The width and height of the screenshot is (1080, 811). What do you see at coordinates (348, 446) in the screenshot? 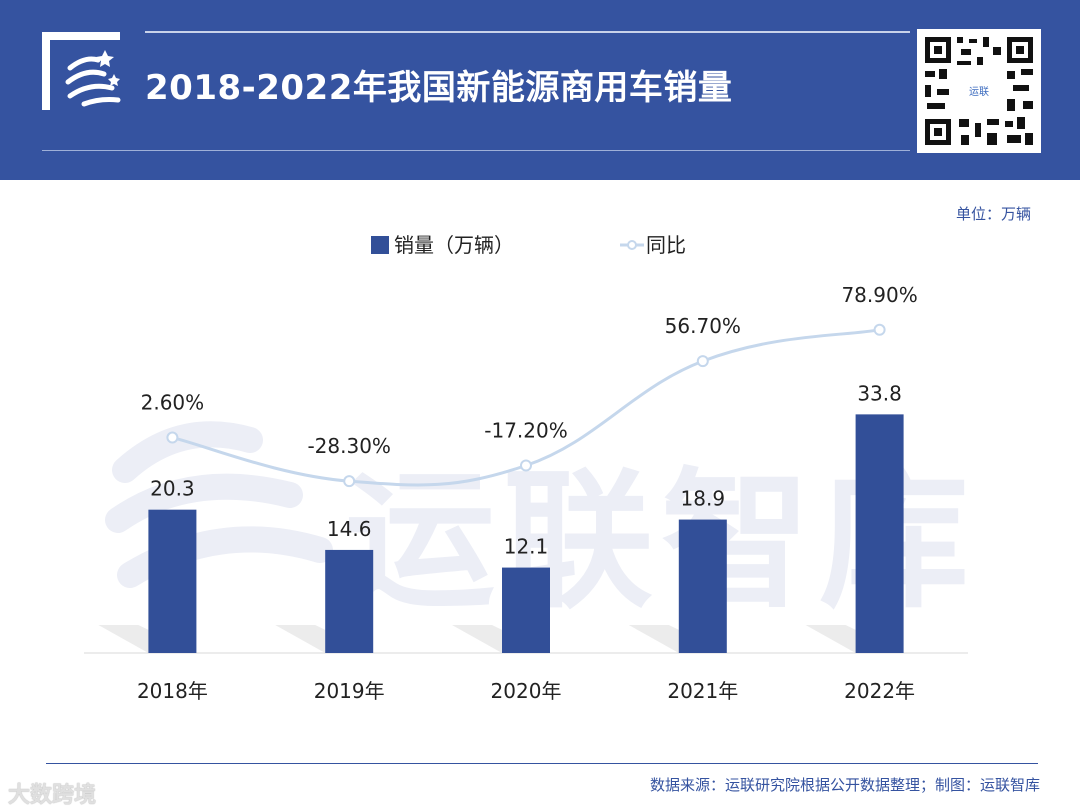
I see `yoy-value-label: -28.30%` at bounding box center [348, 446].